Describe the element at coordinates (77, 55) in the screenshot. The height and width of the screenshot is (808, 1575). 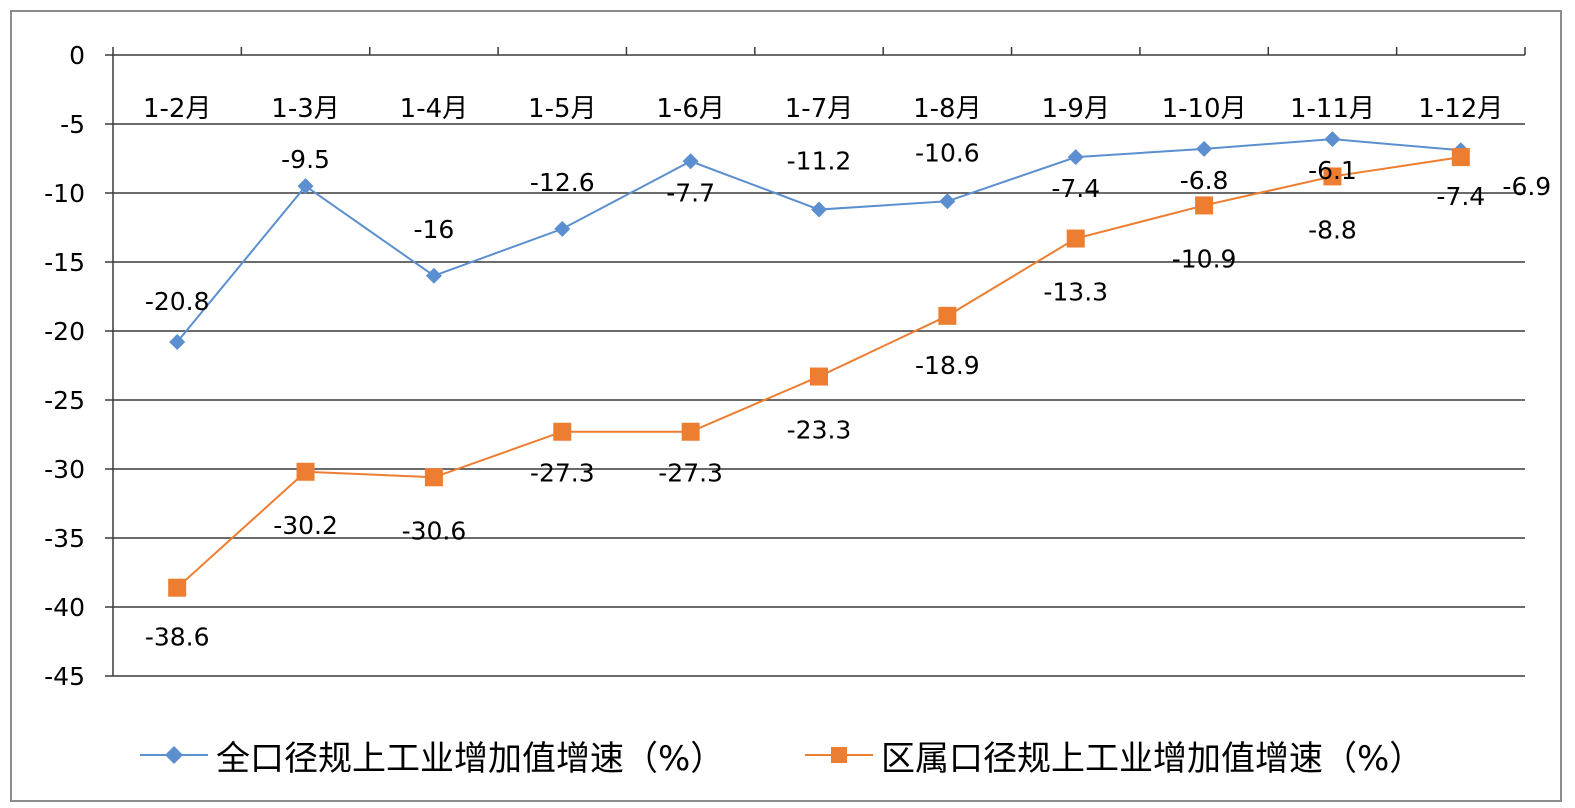
I see `y-tick-label: 0` at that location.